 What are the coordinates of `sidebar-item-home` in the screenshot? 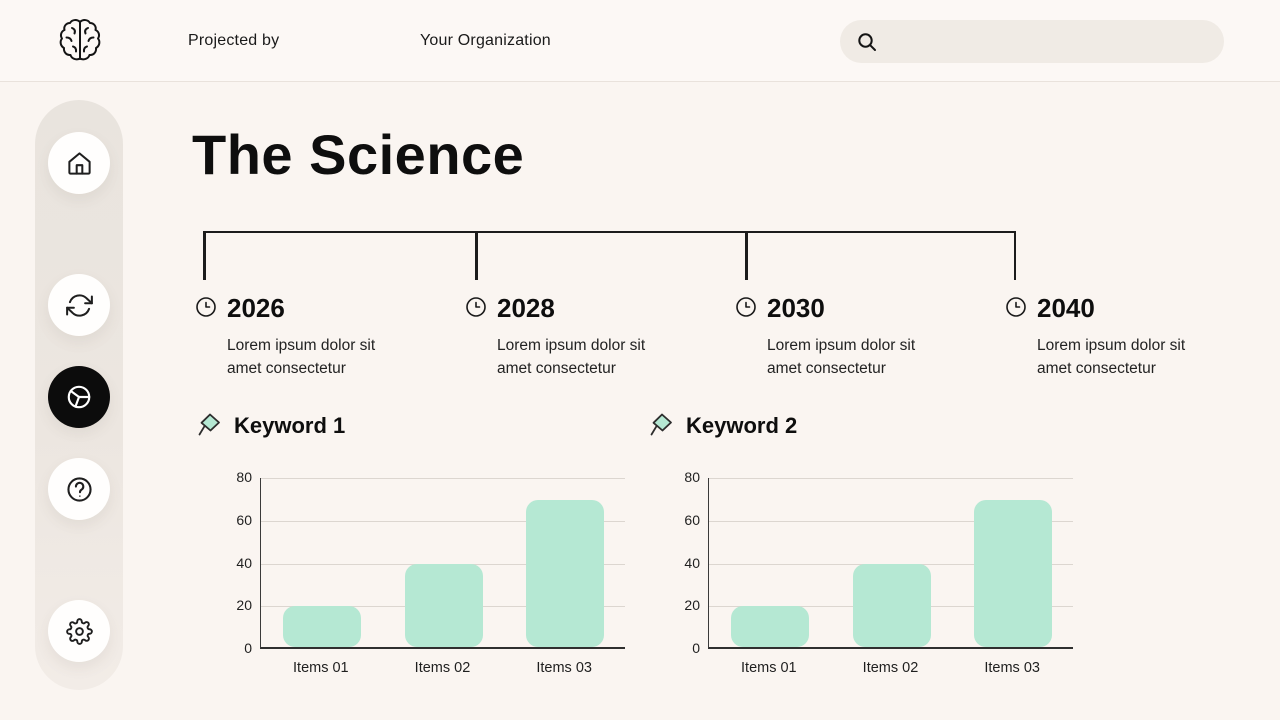 It's located at (79, 163).